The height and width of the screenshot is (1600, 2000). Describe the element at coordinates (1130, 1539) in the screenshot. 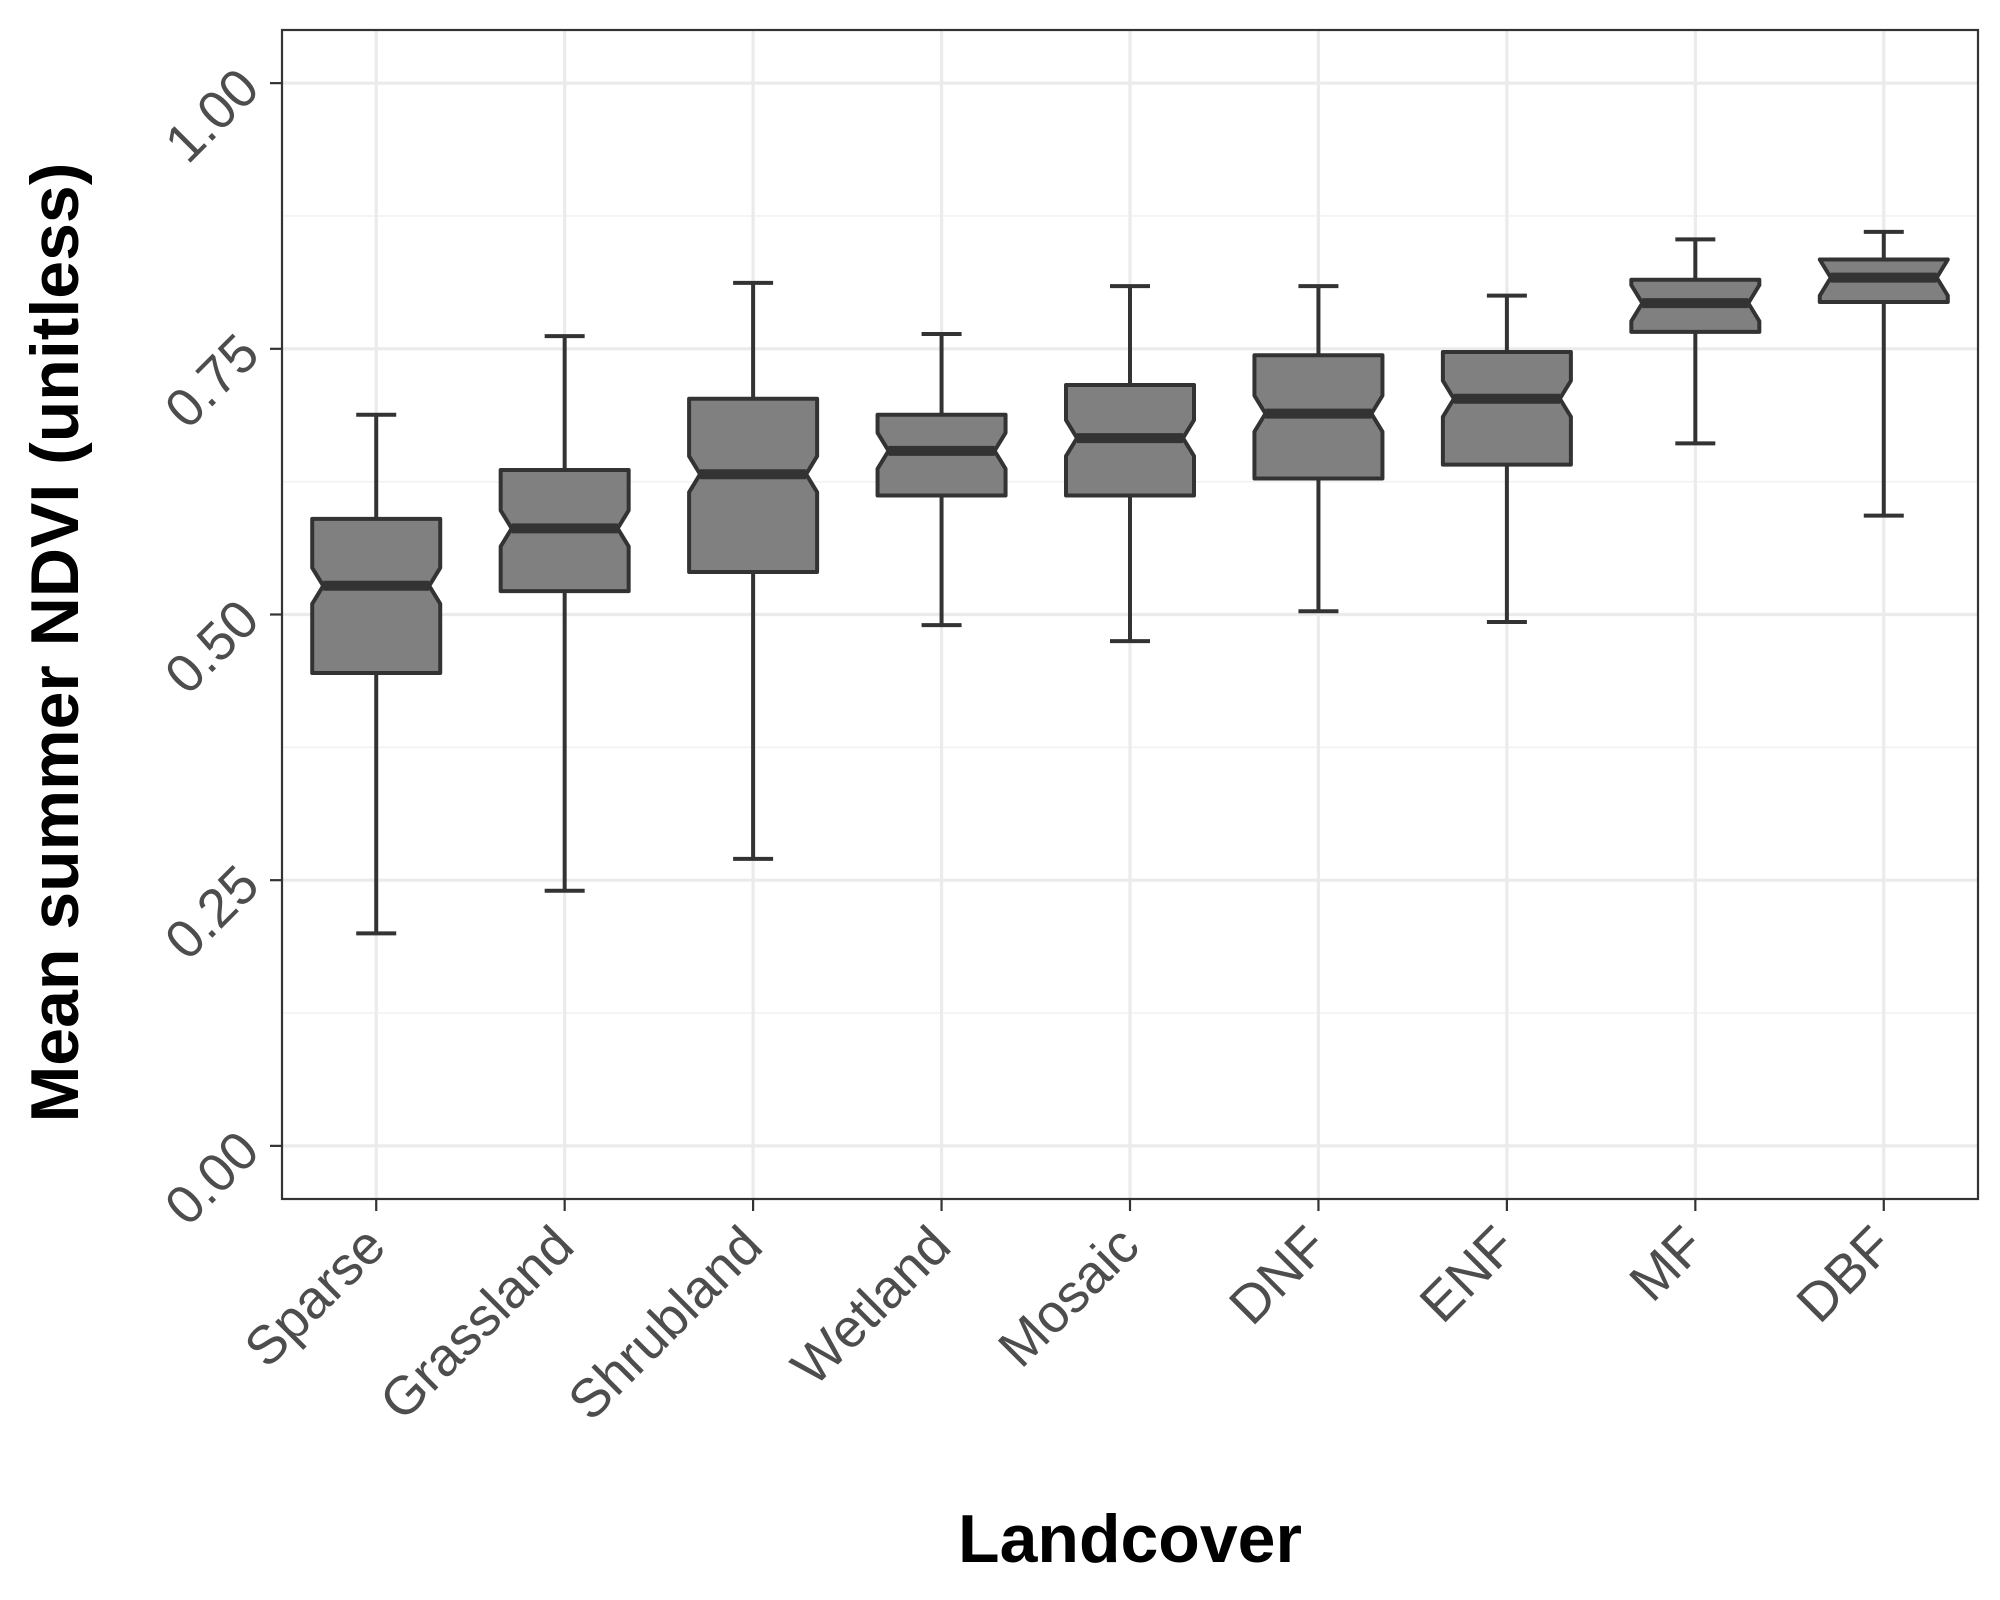

I see `x-axis-title: Landcover` at that location.